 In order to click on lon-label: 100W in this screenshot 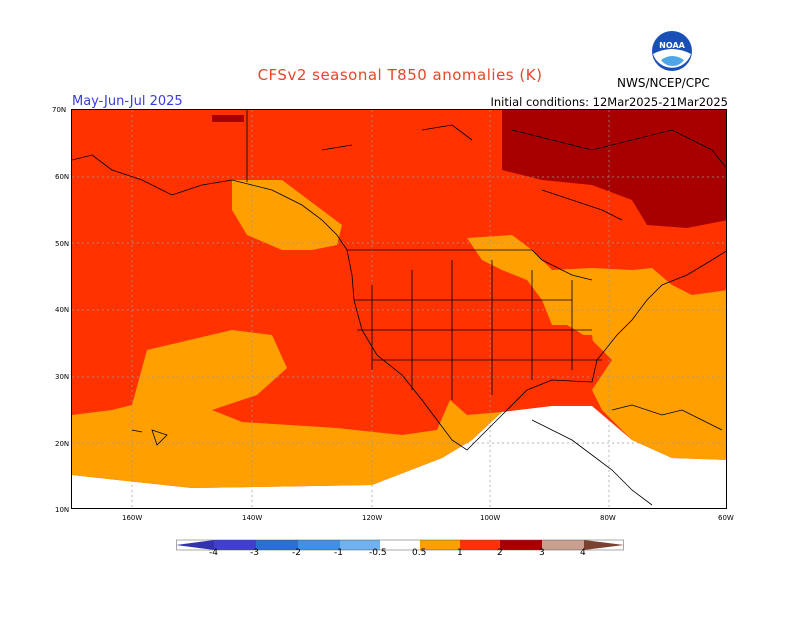, I will do `click(490, 518)`.